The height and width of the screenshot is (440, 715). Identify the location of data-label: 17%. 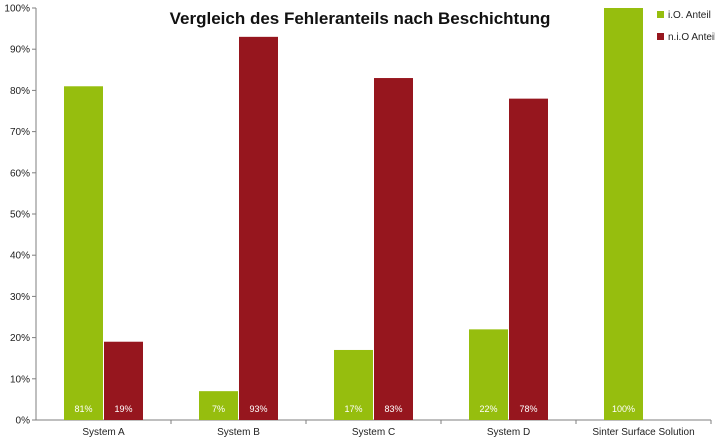
(353, 409).